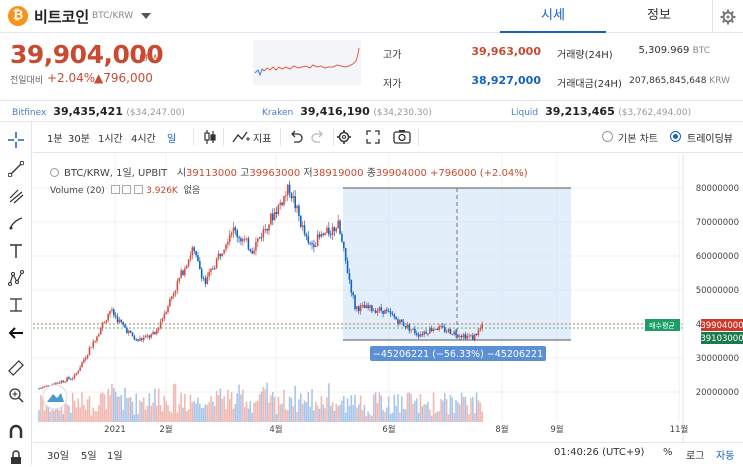  Describe the element at coordinates (18, 16) in the screenshot. I see `bitcoin-icon: ₿` at that location.